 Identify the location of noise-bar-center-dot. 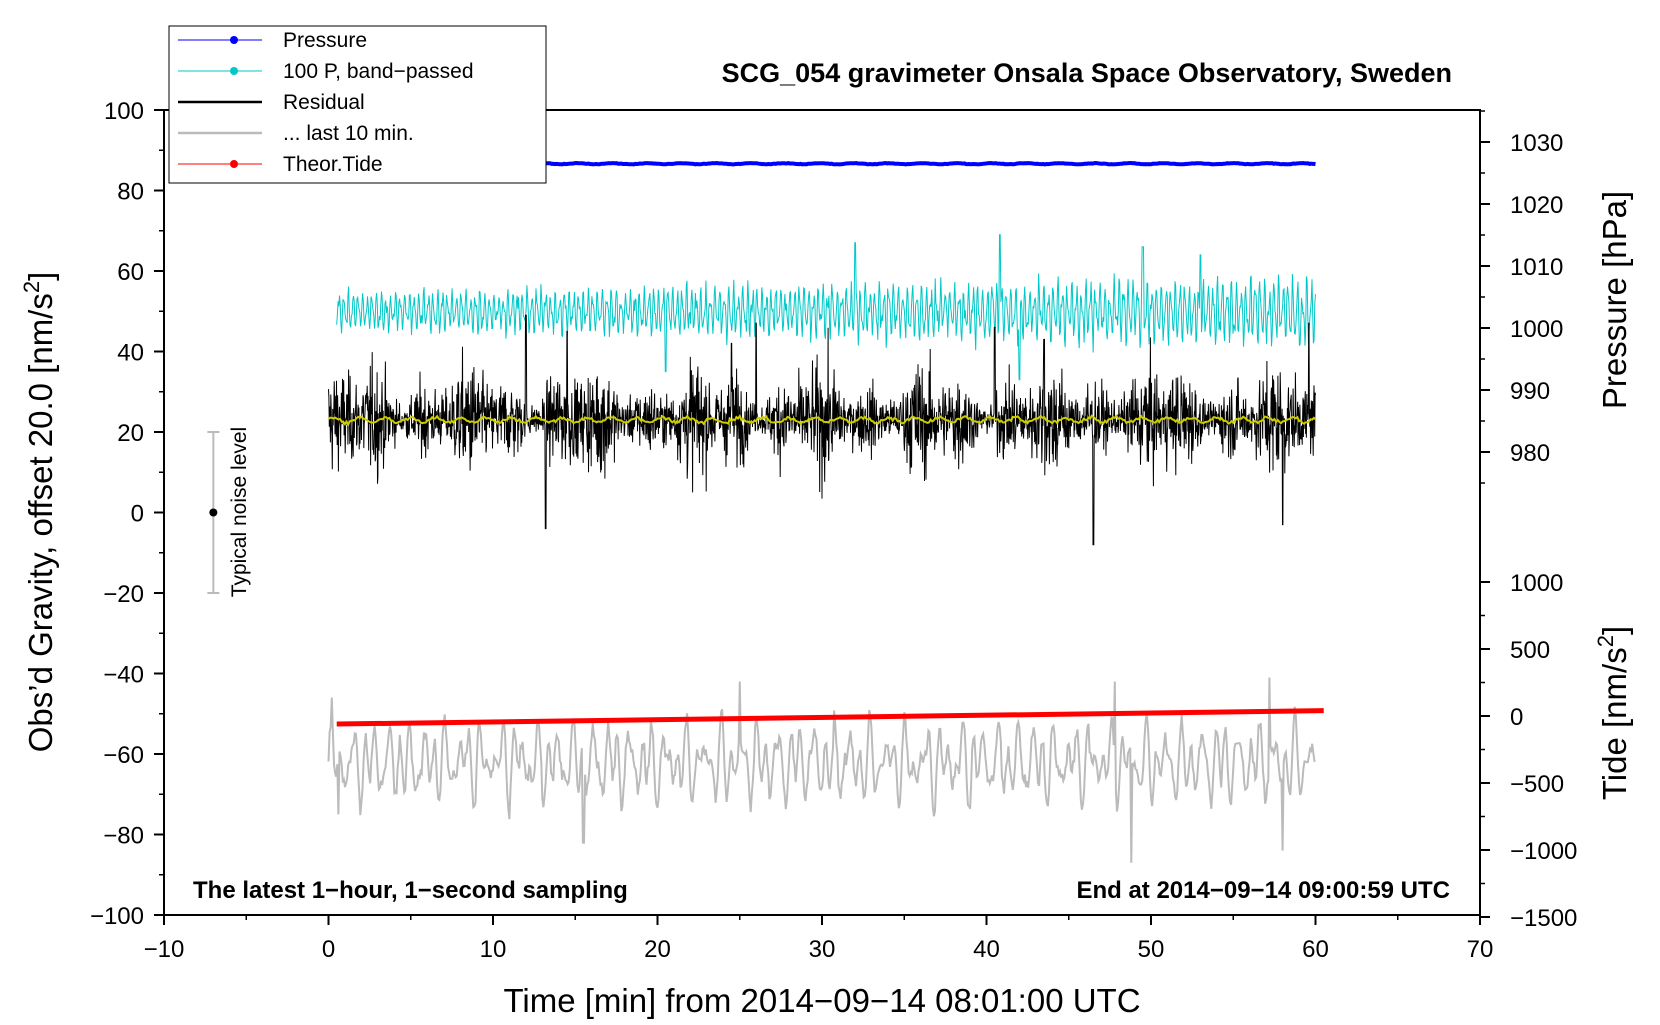
(213, 512).